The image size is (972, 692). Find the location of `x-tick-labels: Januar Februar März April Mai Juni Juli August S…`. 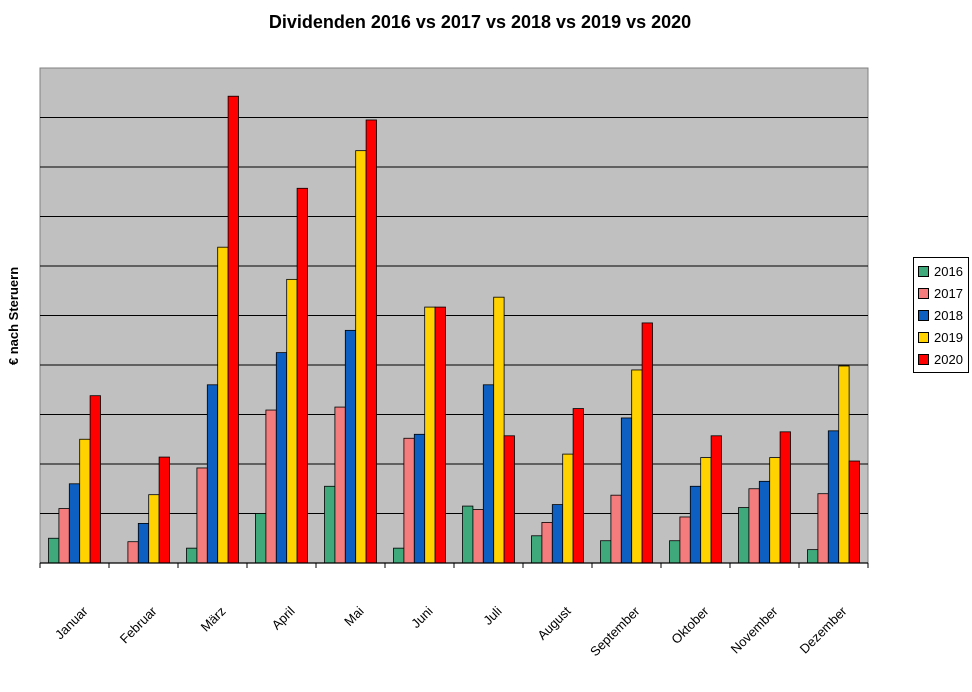

x-tick-labels: Januar Februar März April Mai Juni Juli August S… is located at coordinates (451, 631).